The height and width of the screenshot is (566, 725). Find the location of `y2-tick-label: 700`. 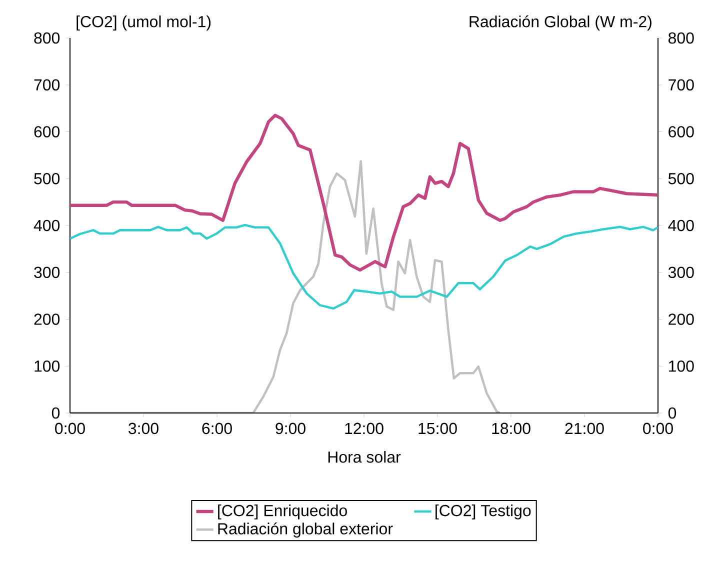

y2-tick-label: 700 is located at coordinates (681, 85).